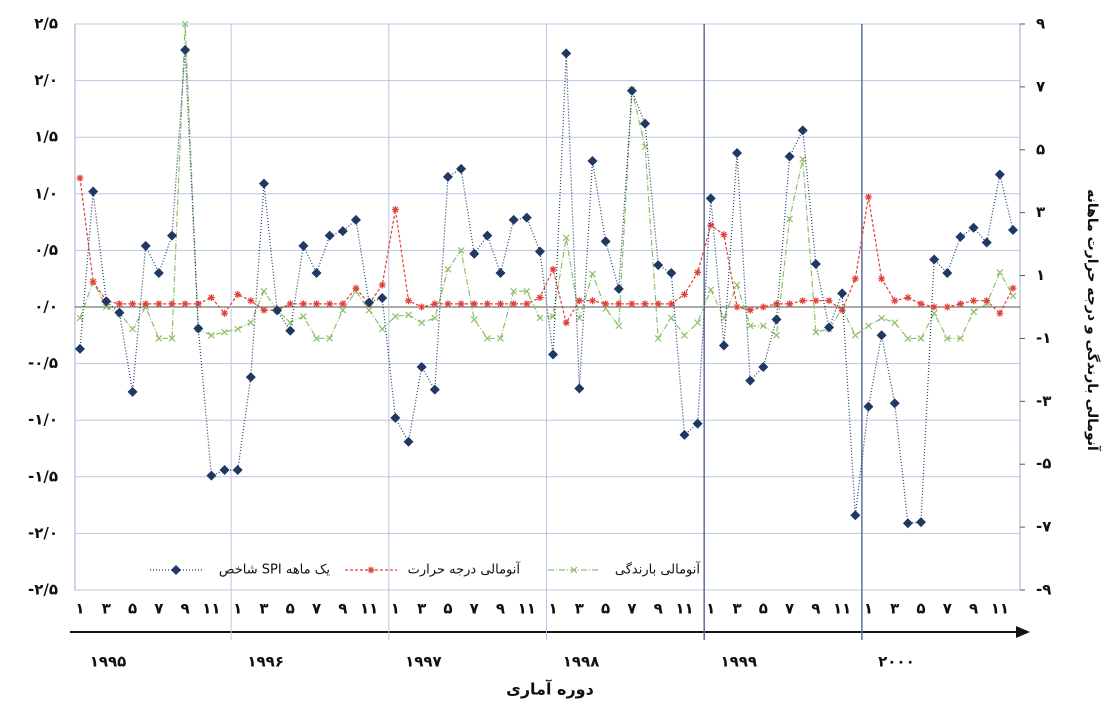  I want to click on year-label: ۱۹۹۸, so click(581, 662).